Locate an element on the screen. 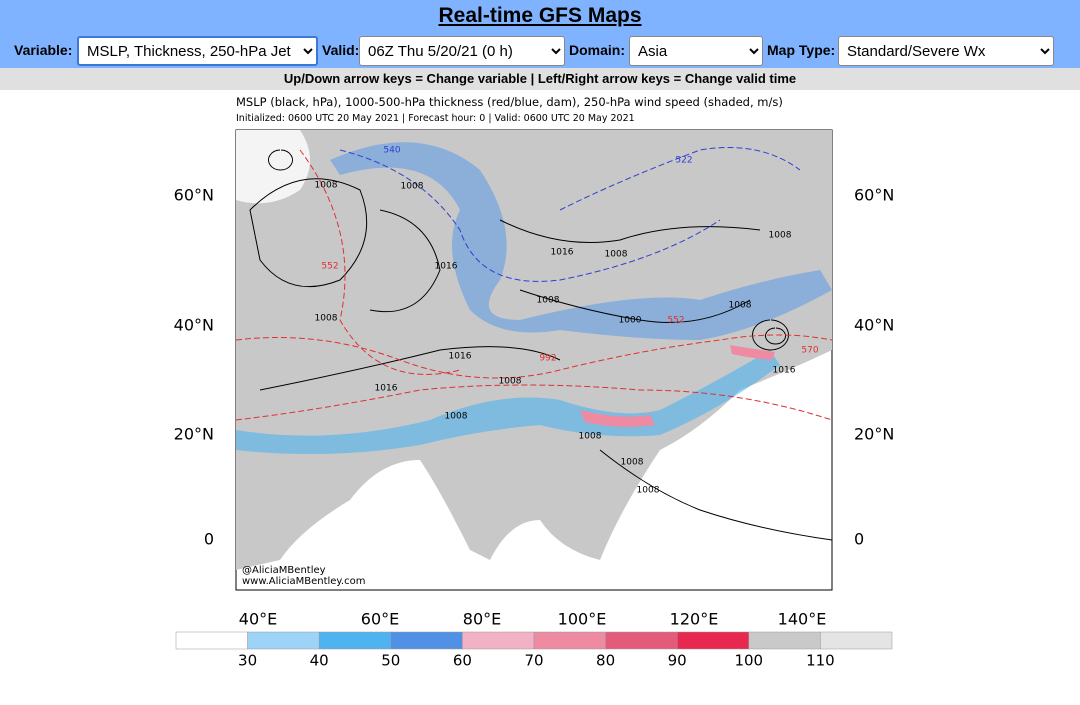 The width and height of the screenshot is (1080, 705). title: Real-time GFS Maps is located at coordinates (540, 15).